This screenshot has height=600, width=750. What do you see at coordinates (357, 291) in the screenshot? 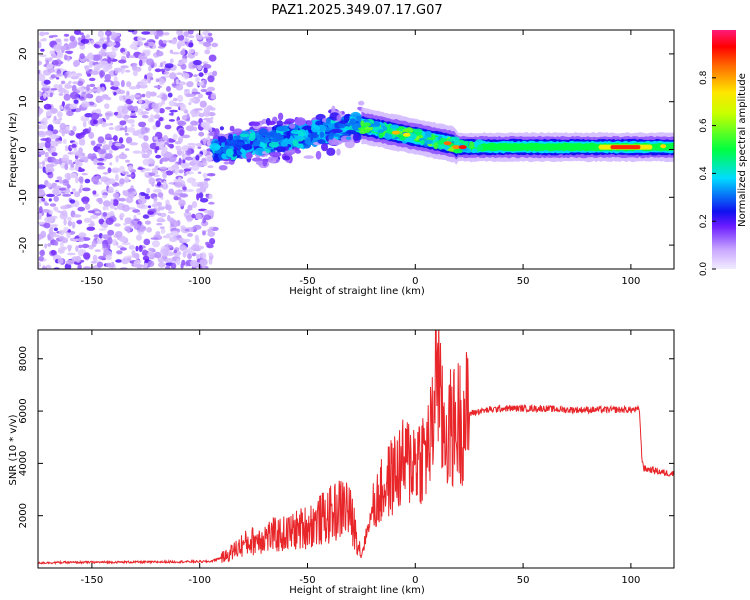
I see `heatmap-x-axis-label: Height of straight line (km)` at bounding box center [357, 291].